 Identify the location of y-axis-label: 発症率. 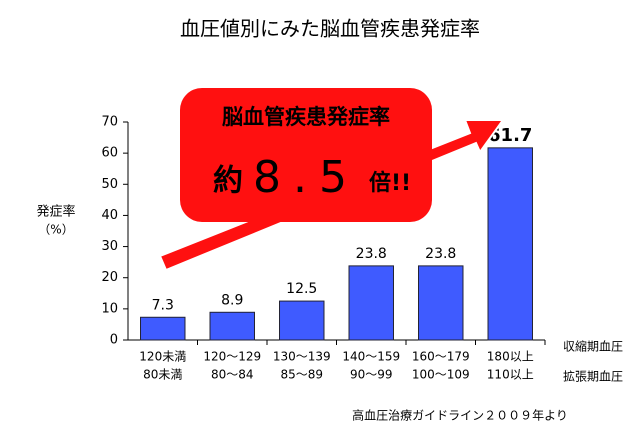
(55, 212).